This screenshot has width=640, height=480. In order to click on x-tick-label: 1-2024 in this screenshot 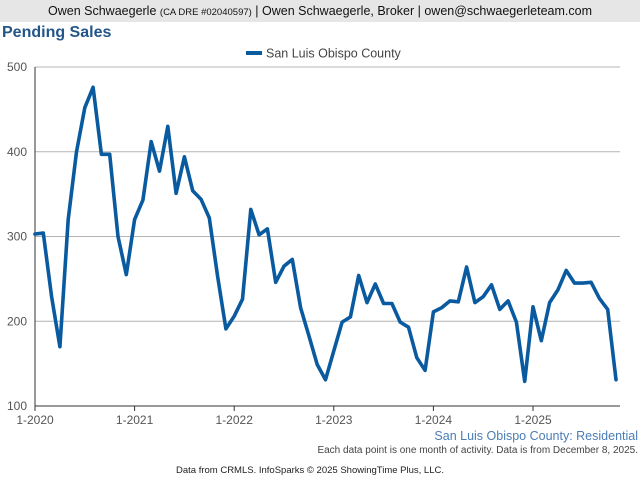, I will do `click(434, 420)`.